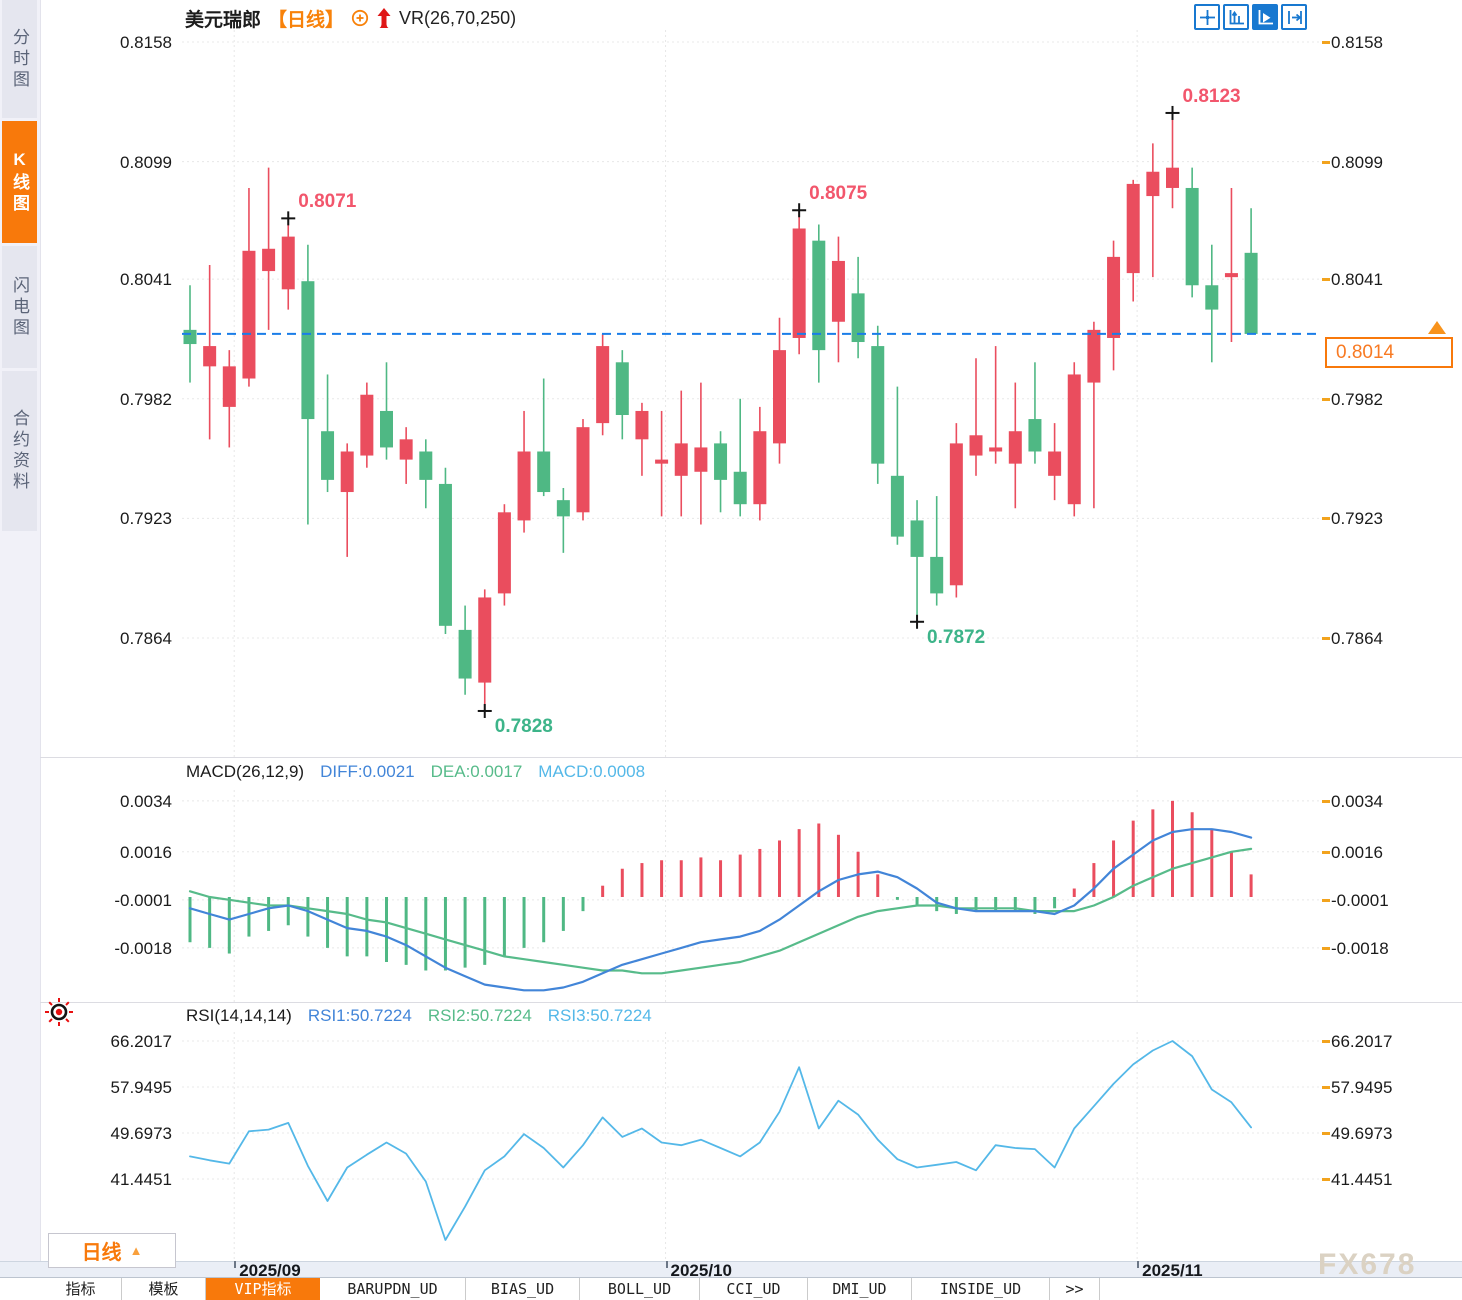 Image resolution: width=1462 pixels, height=1300 pixels. Describe the element at coordinates (136, 1250) in the screenshot. I see `caret-up-icon: ▲` at that location.